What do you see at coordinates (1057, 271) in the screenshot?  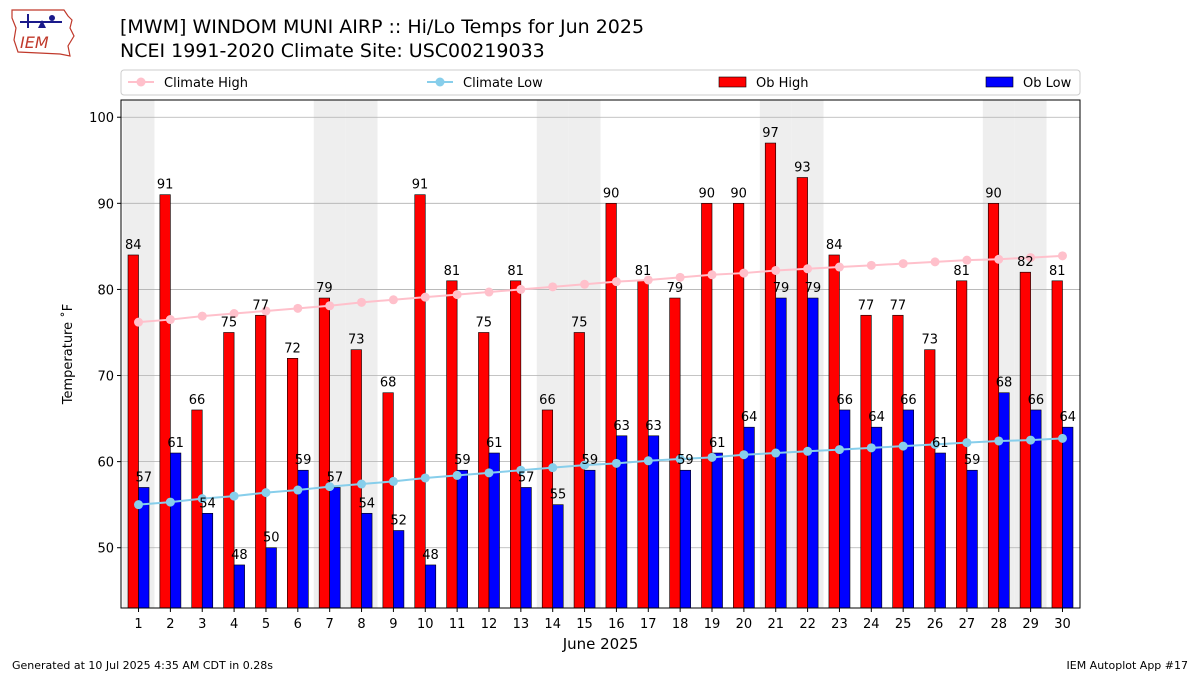 I see `ob-high-label: 81` at bounding box center [1057, 271].